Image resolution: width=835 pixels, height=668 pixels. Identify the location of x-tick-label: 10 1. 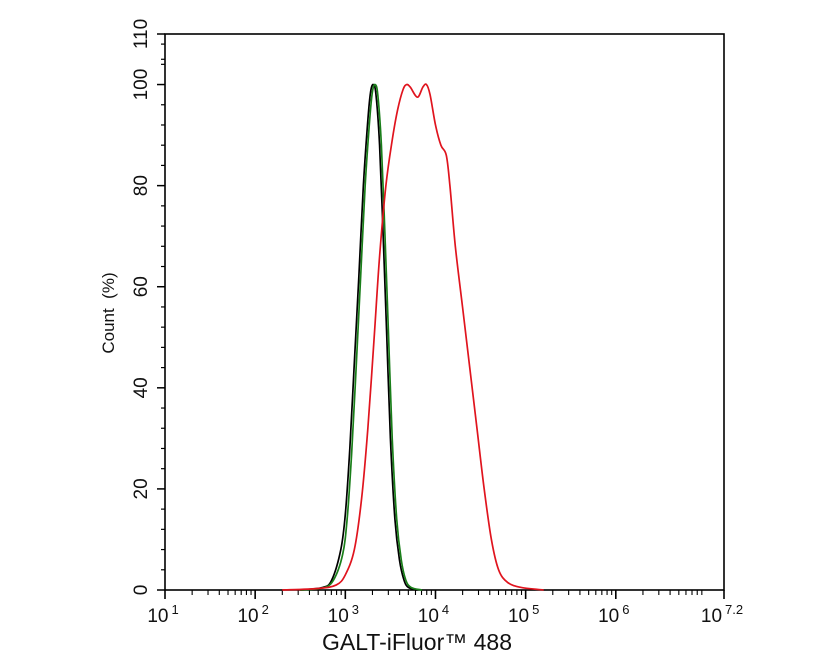
(162, 614).